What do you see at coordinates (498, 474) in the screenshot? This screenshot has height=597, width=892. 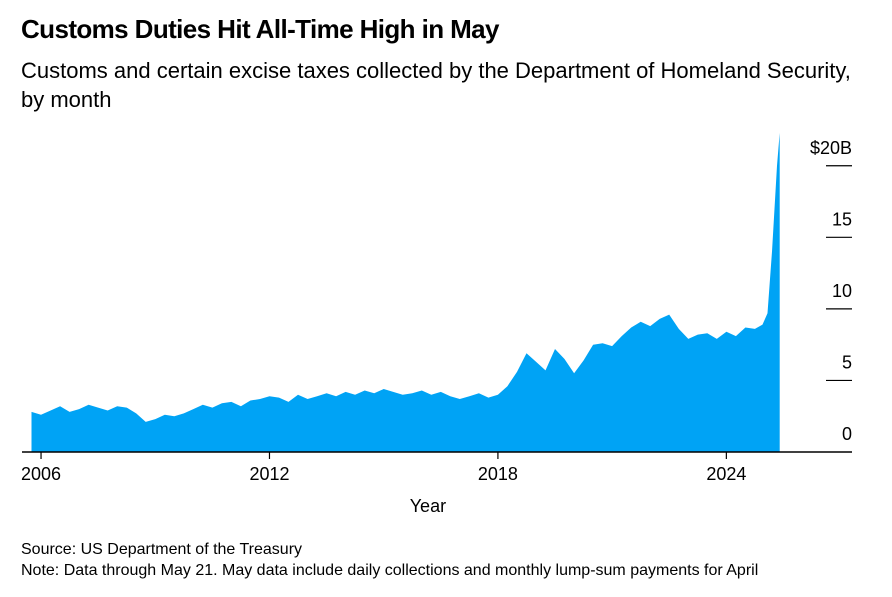 I see `x-tick-label: 2018` at bounding box center [498, 474].